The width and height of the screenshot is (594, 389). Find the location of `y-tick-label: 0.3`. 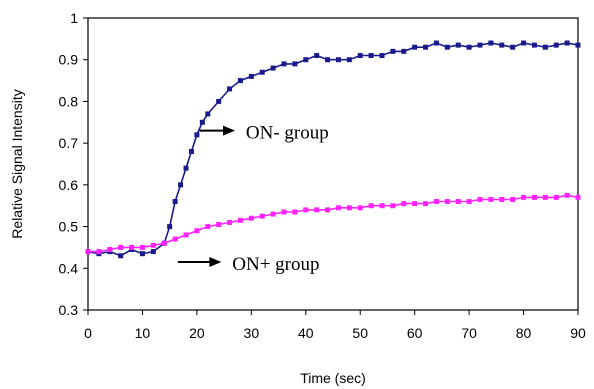

y-tick-label: 0.3 is located at coordinates (69, 310).